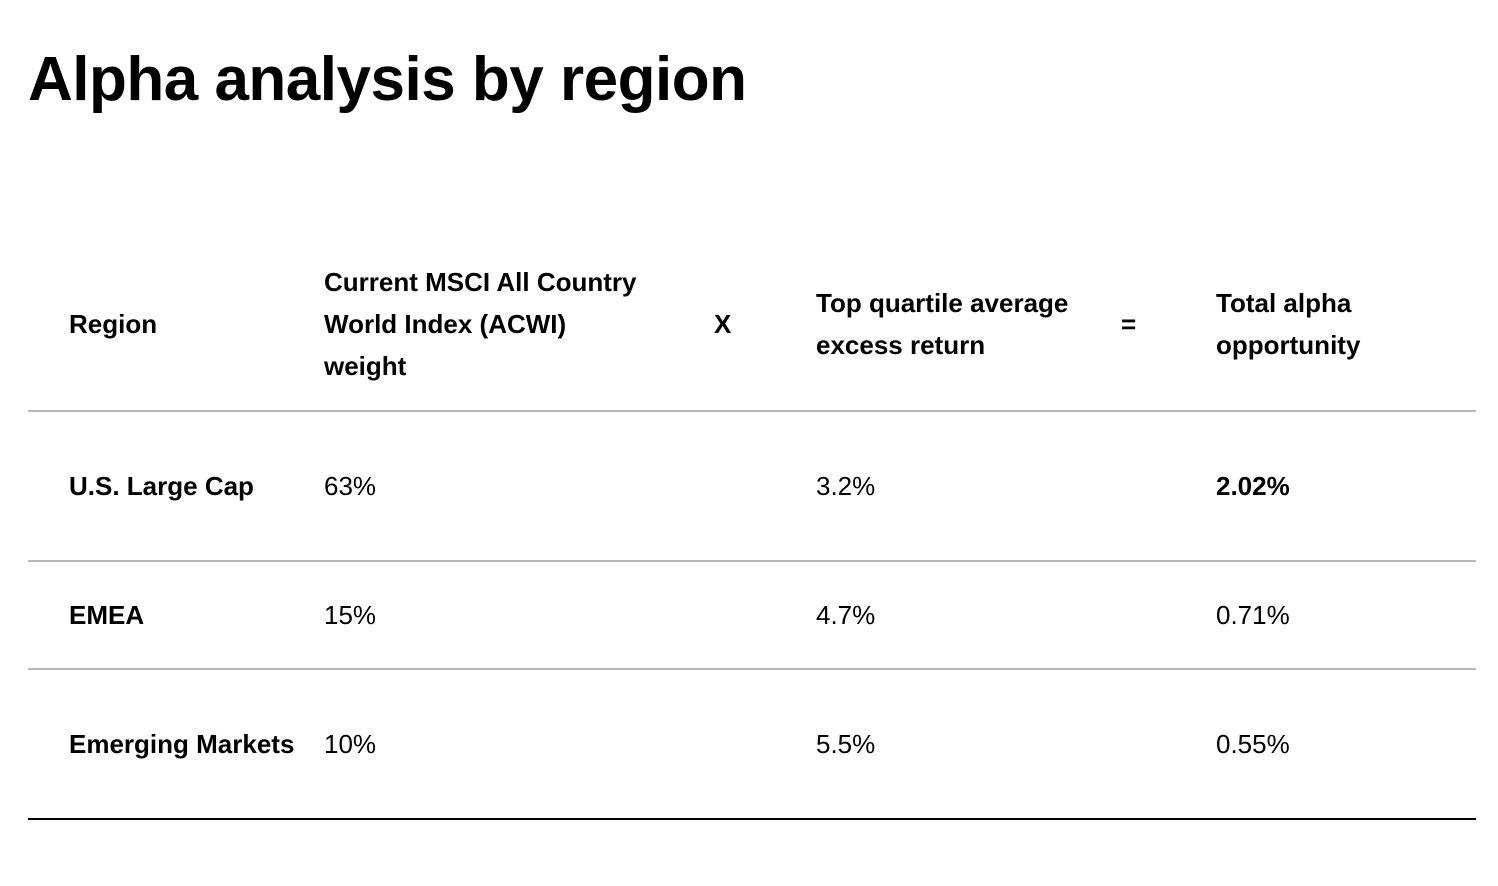 The image size is (1498, 886). Describe the element at coordinates (752, 616) in the screenshot. I see `table-row: EMEA 15% 4.7% 0.71%` at that location.